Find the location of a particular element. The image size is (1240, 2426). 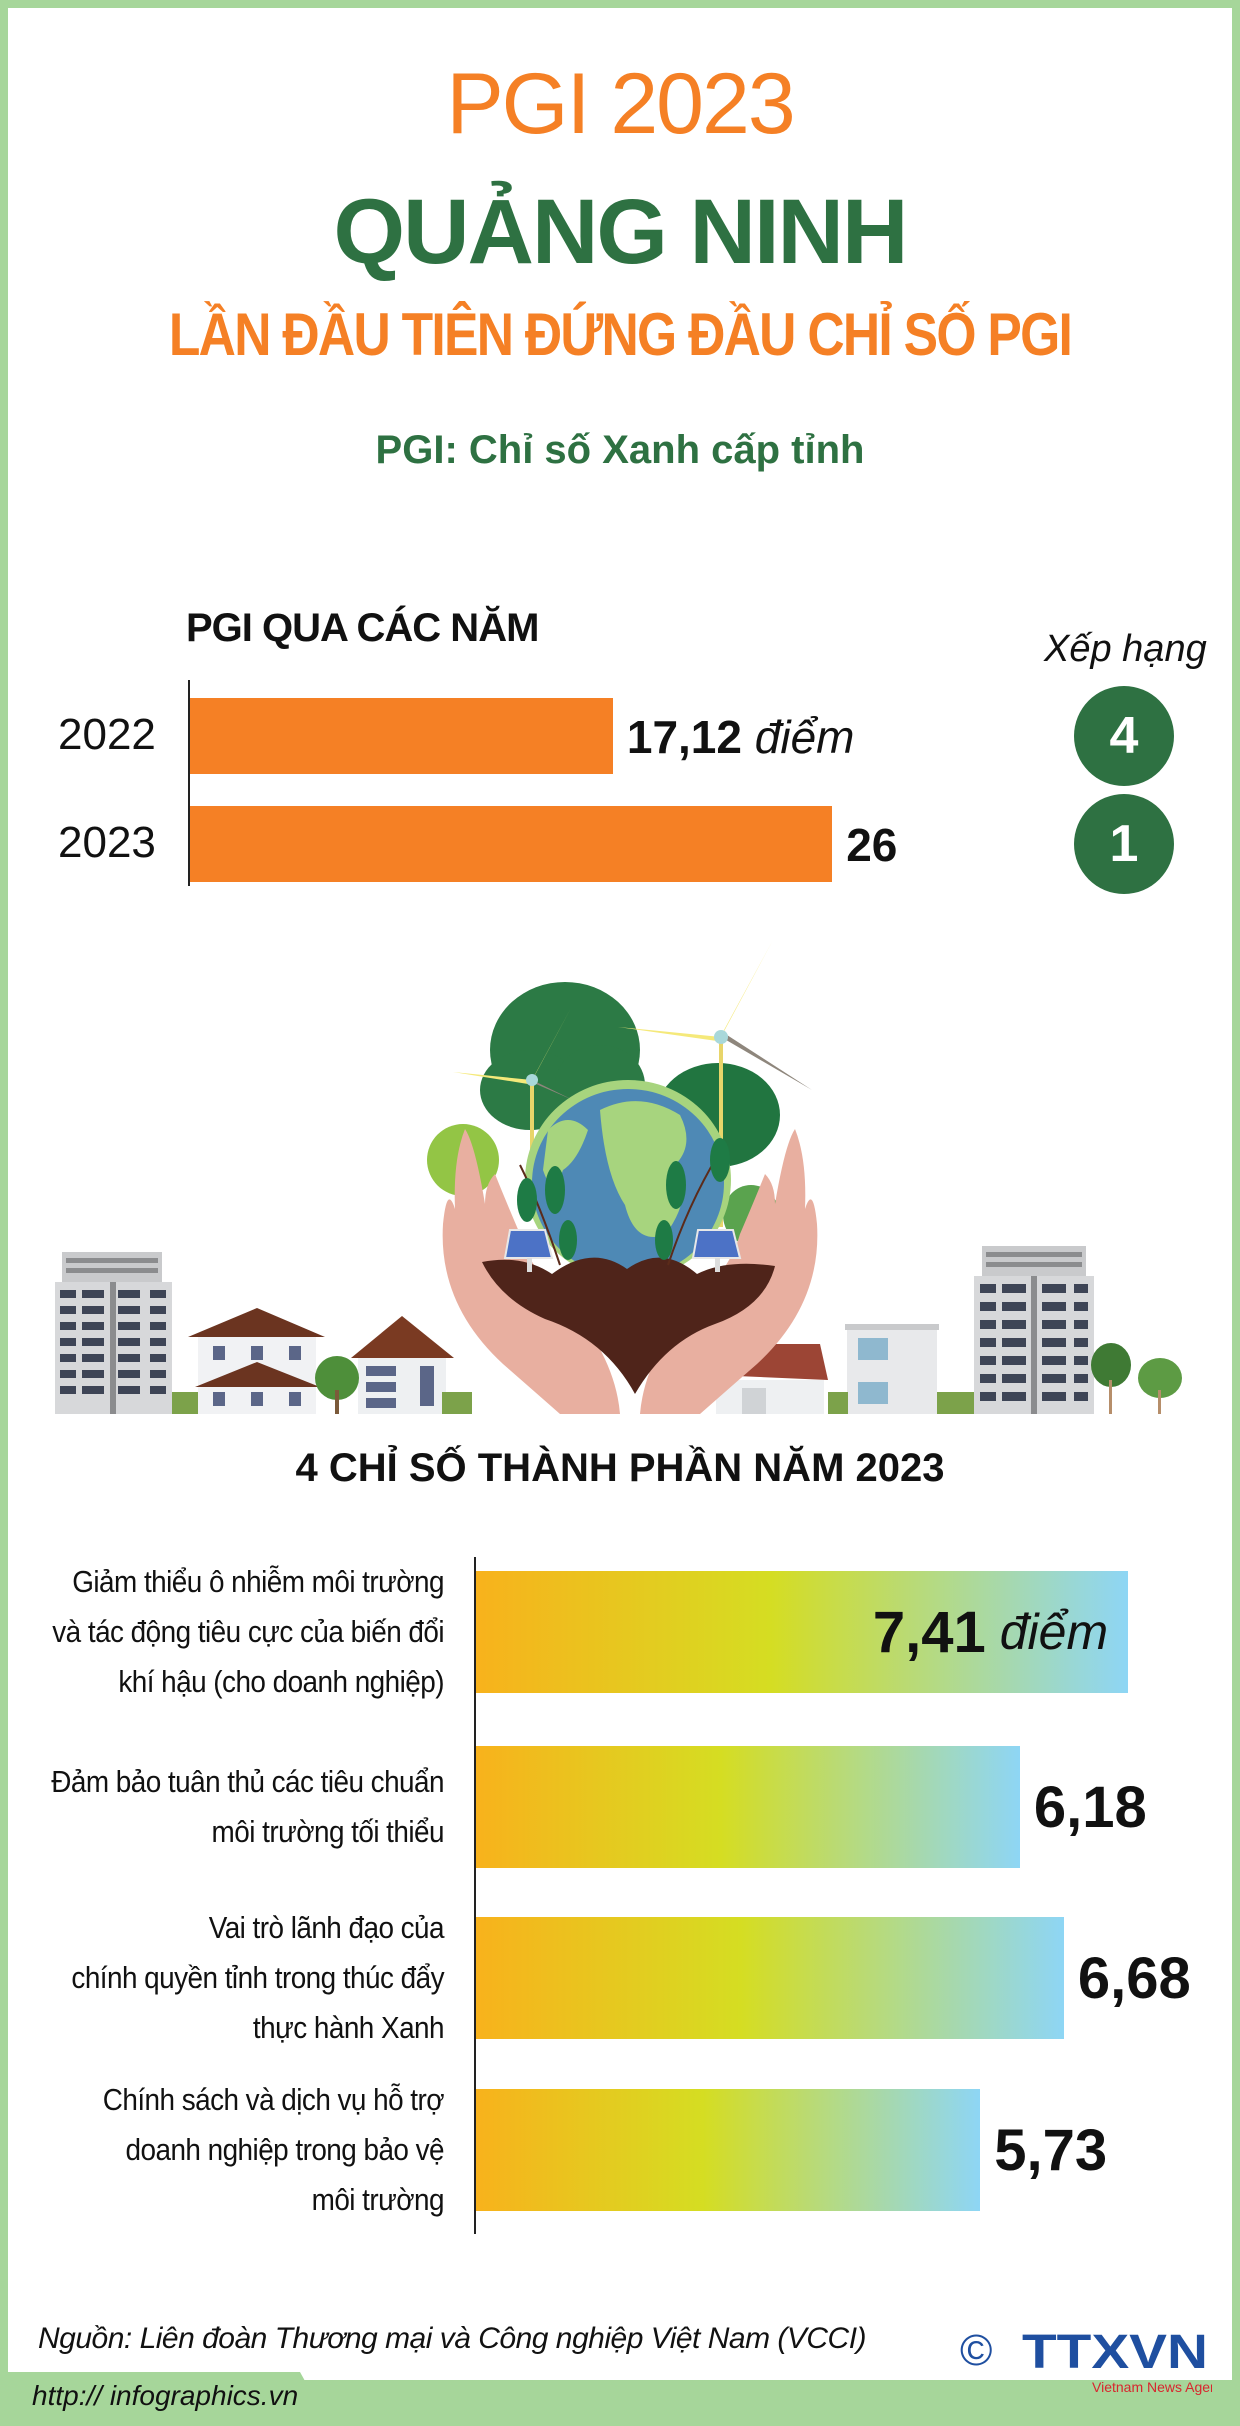

label-line: và tác động tiêu cực của biến đổi is located at coordinates (248, 1631).